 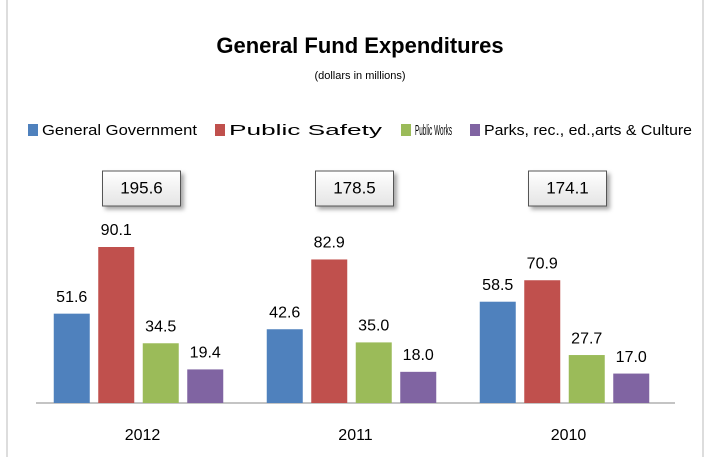 I want to click on value-label: 90.1, so click(x=116, y=230).